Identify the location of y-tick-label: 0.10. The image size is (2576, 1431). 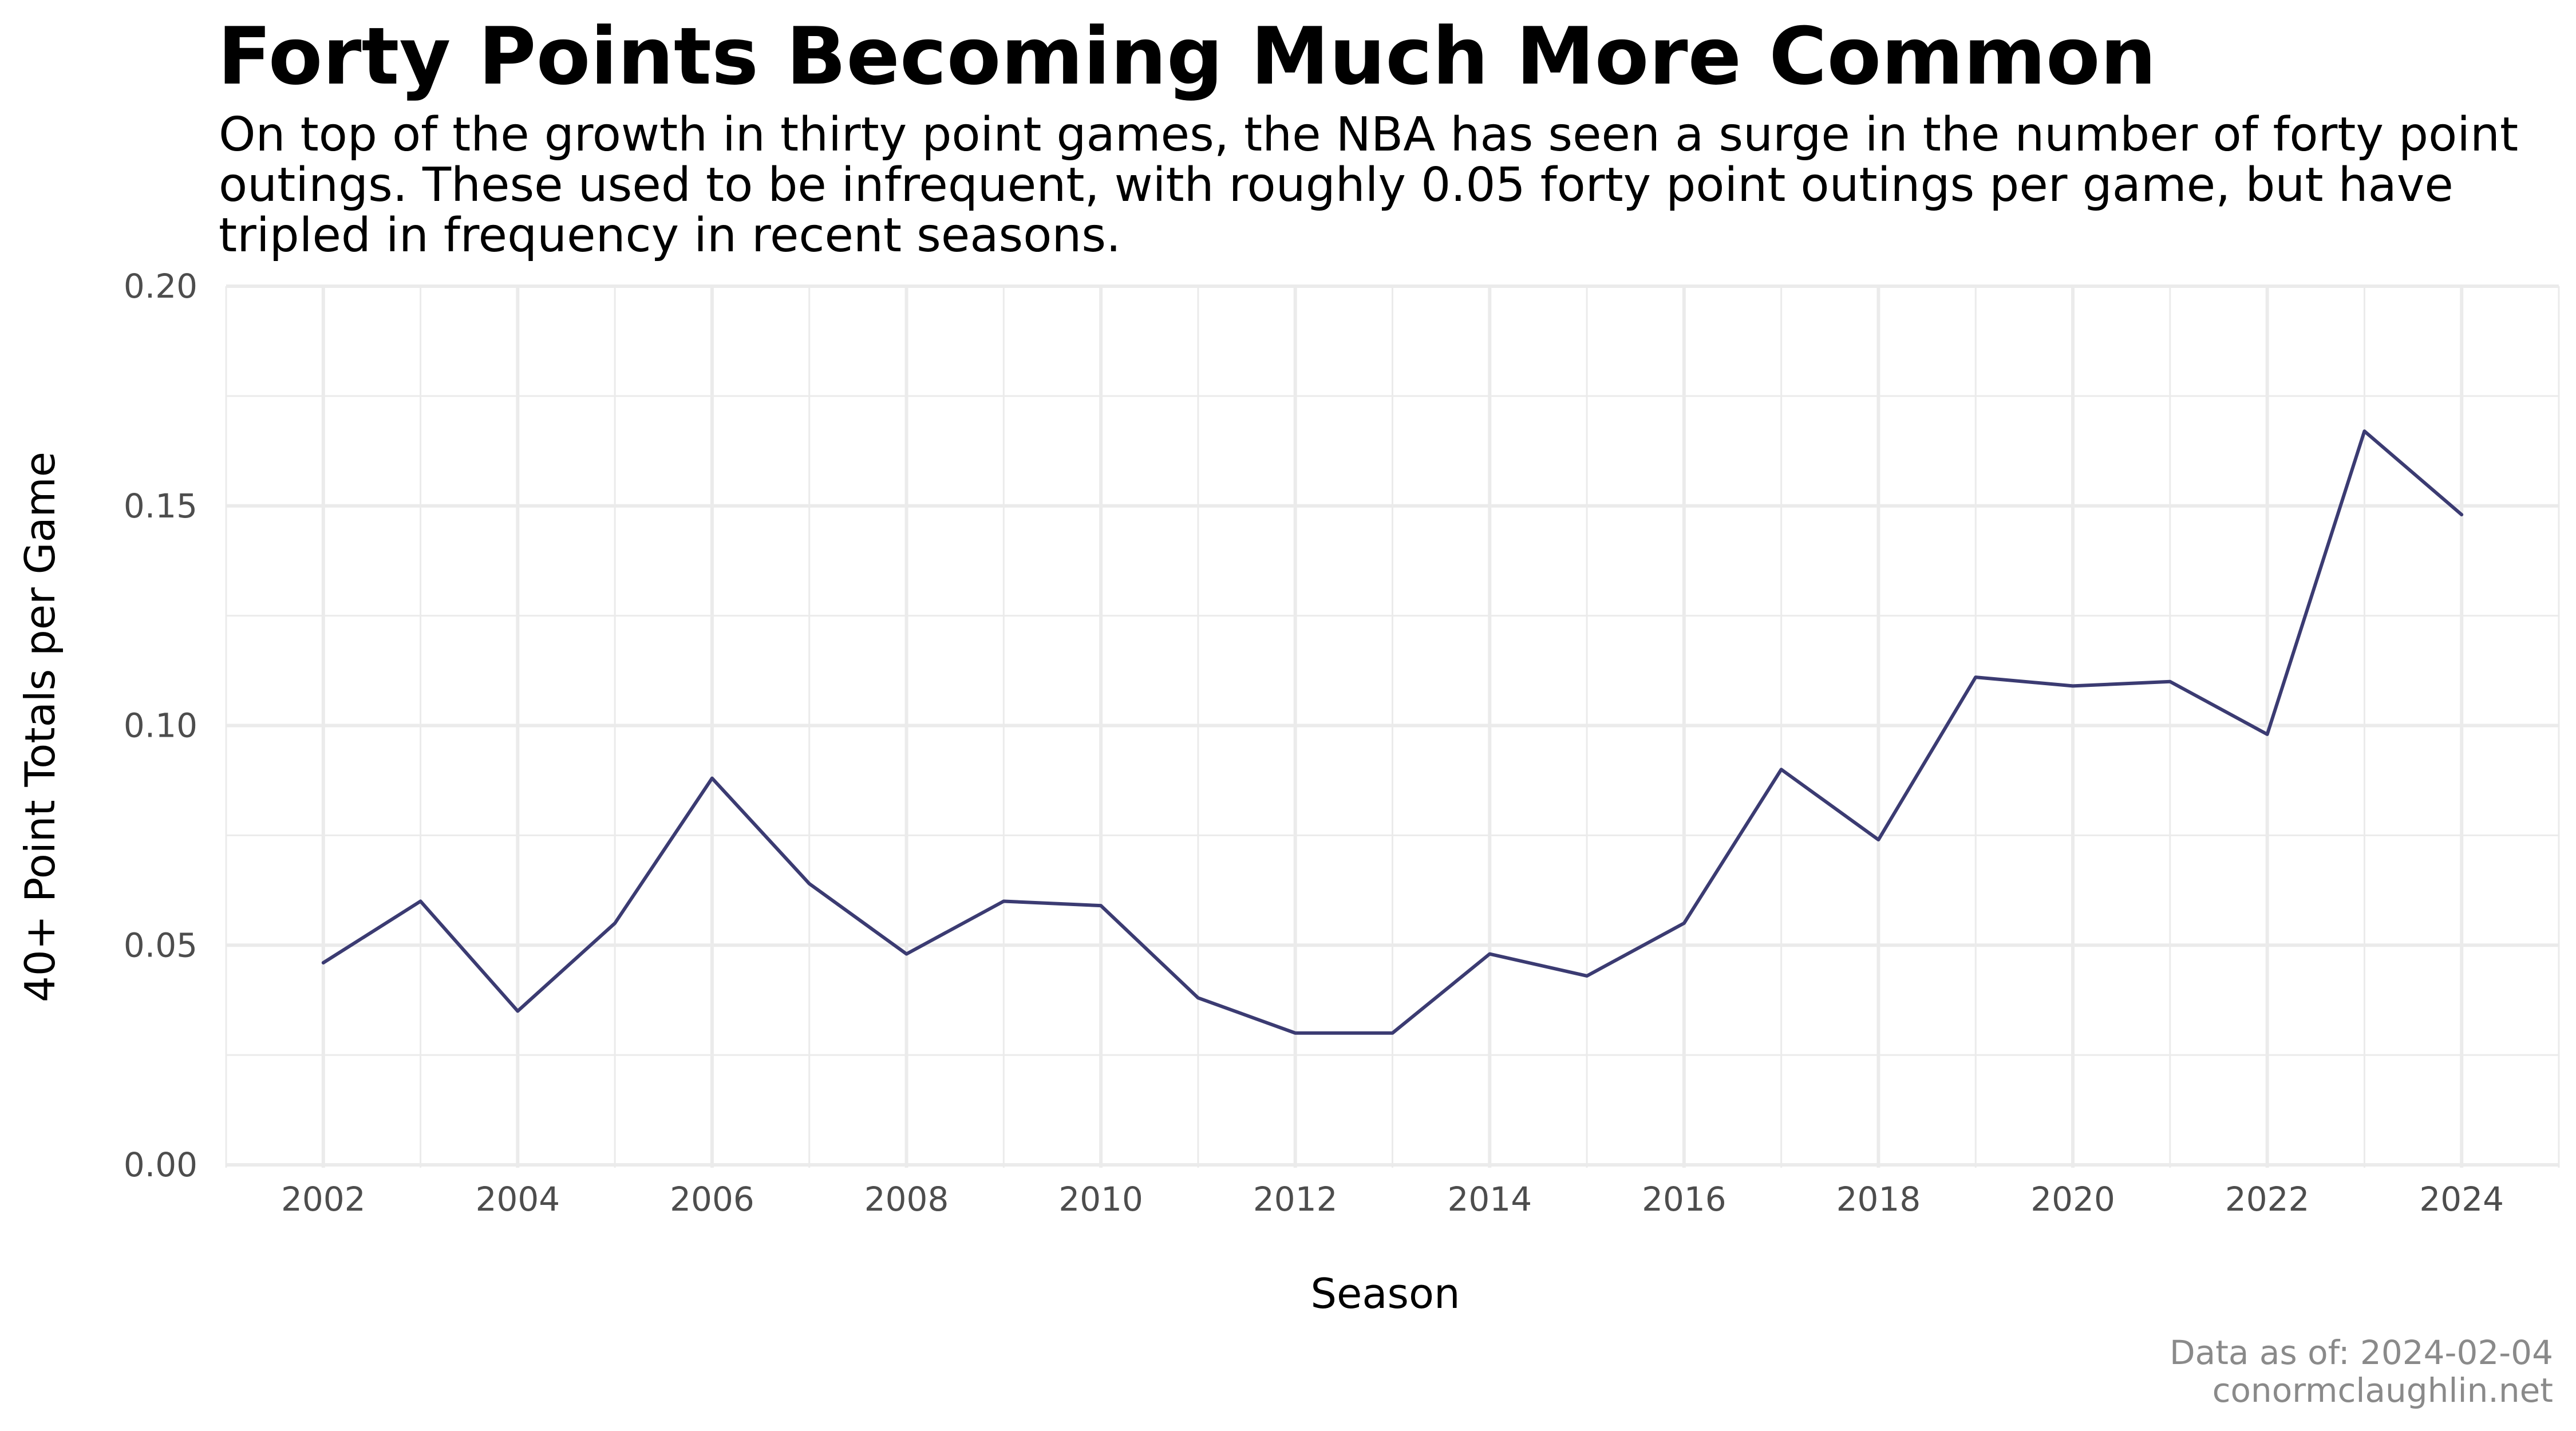
(160, 726).